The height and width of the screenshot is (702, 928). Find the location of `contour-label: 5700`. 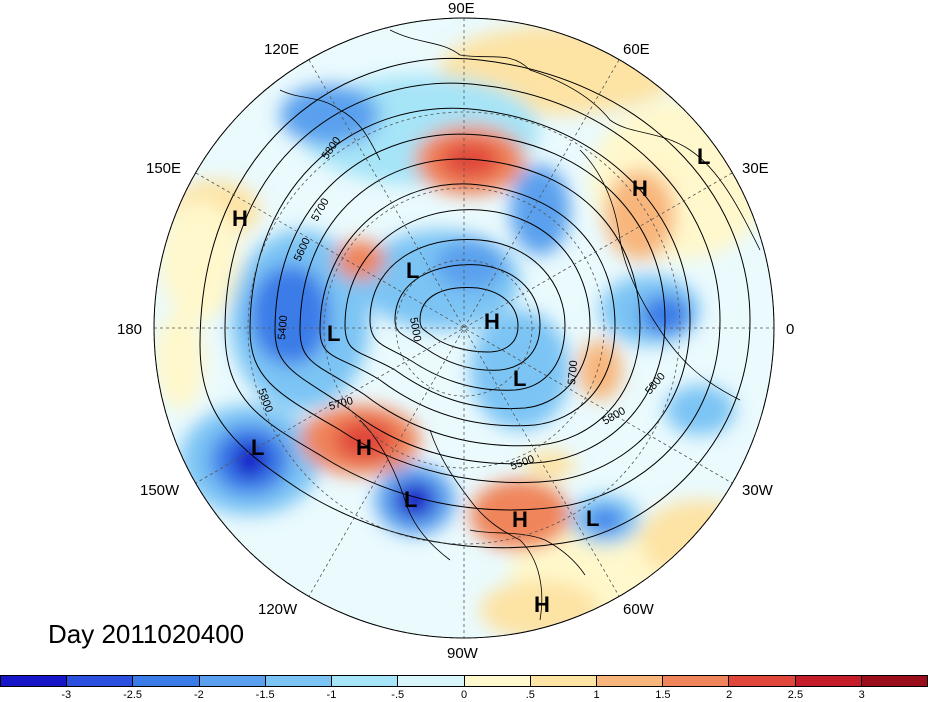

contour-label: 5700 is located at coordinates (573, 372).